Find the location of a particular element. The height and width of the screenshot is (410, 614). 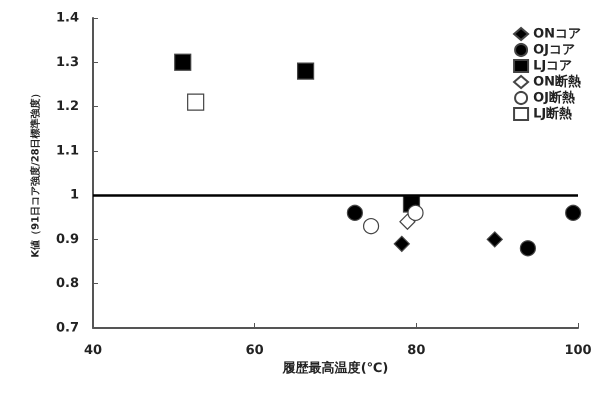

y-tick-label: 0.9 is located at coordinates (67, 239).